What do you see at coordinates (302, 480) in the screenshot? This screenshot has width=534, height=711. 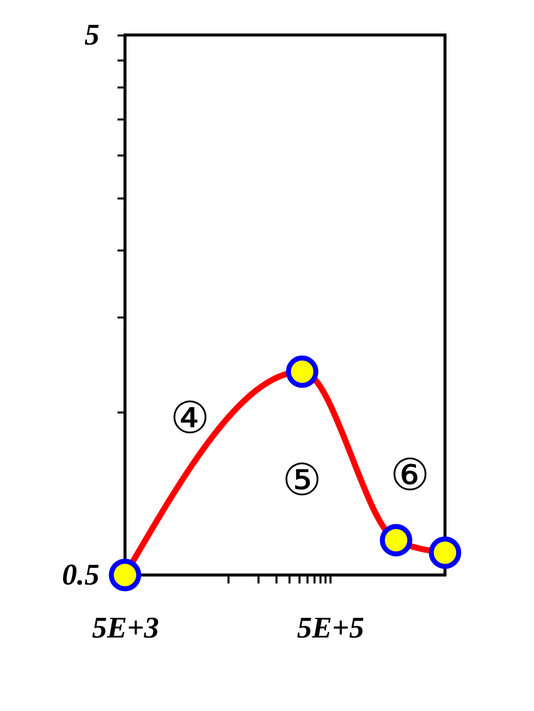 I see `annotation: ⑤` at bounding box center [302, 480].